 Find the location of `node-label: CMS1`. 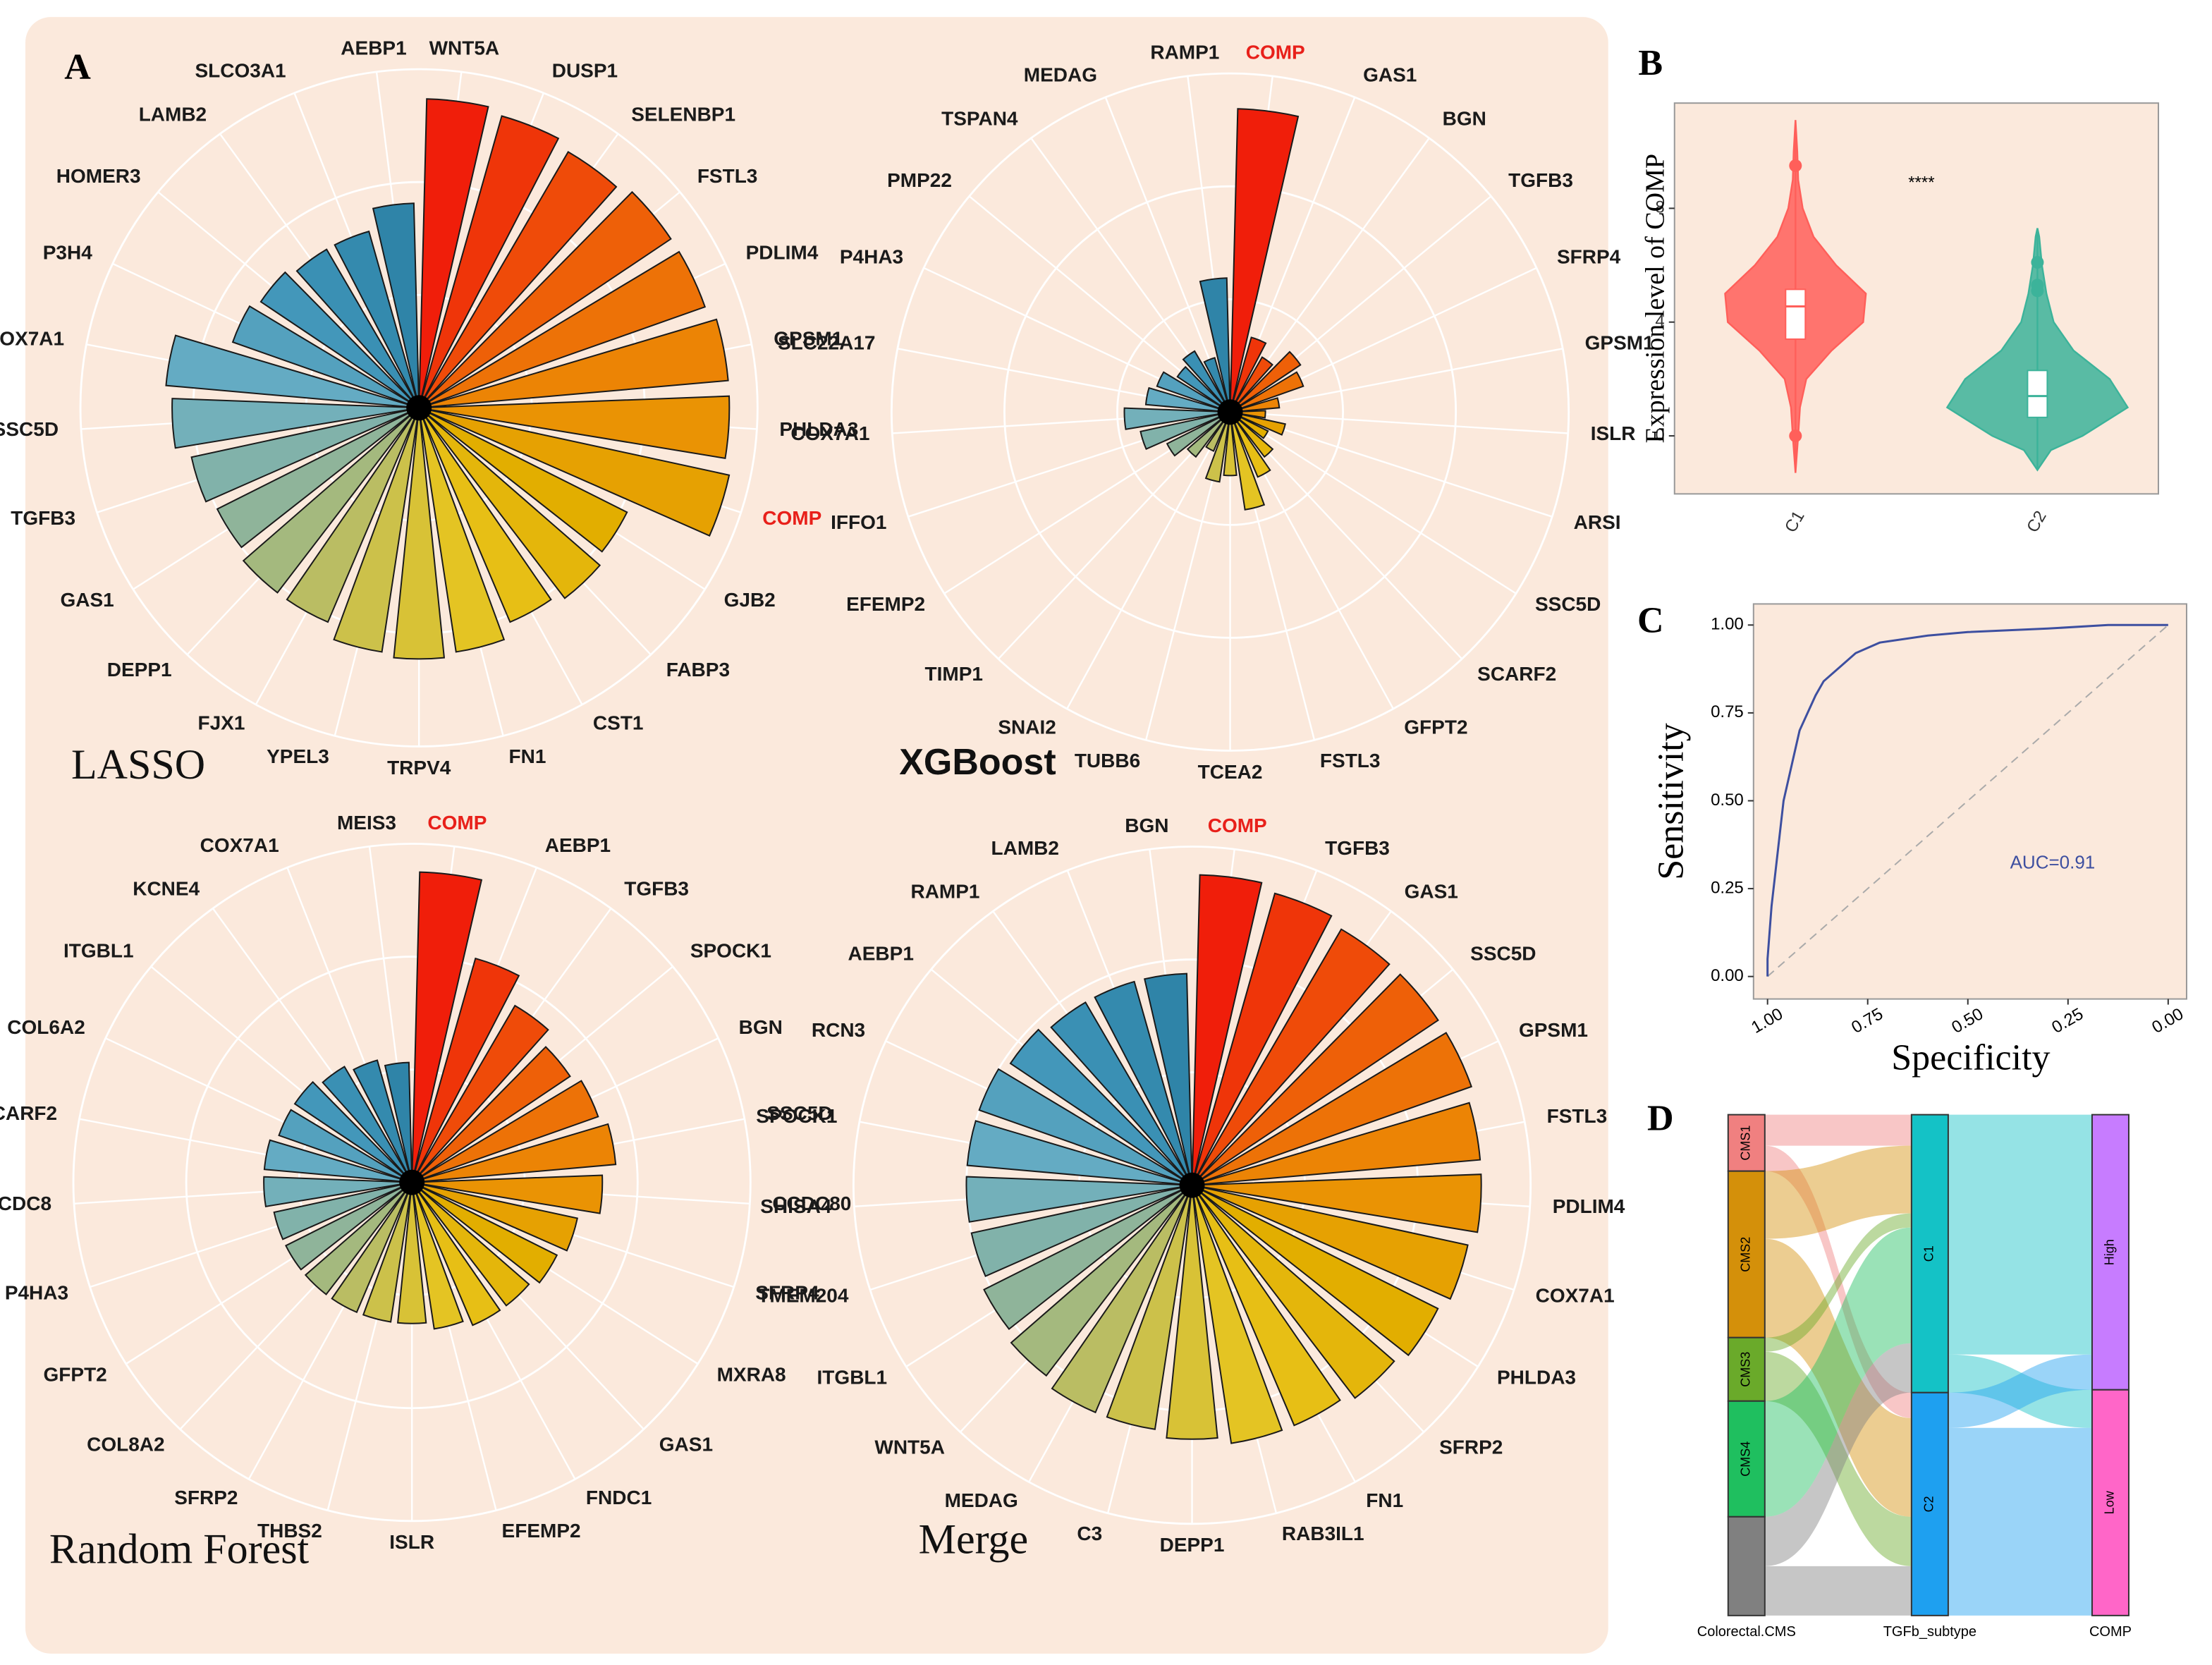

node-label: CMS1 is located at coordinates (1746, 1143).